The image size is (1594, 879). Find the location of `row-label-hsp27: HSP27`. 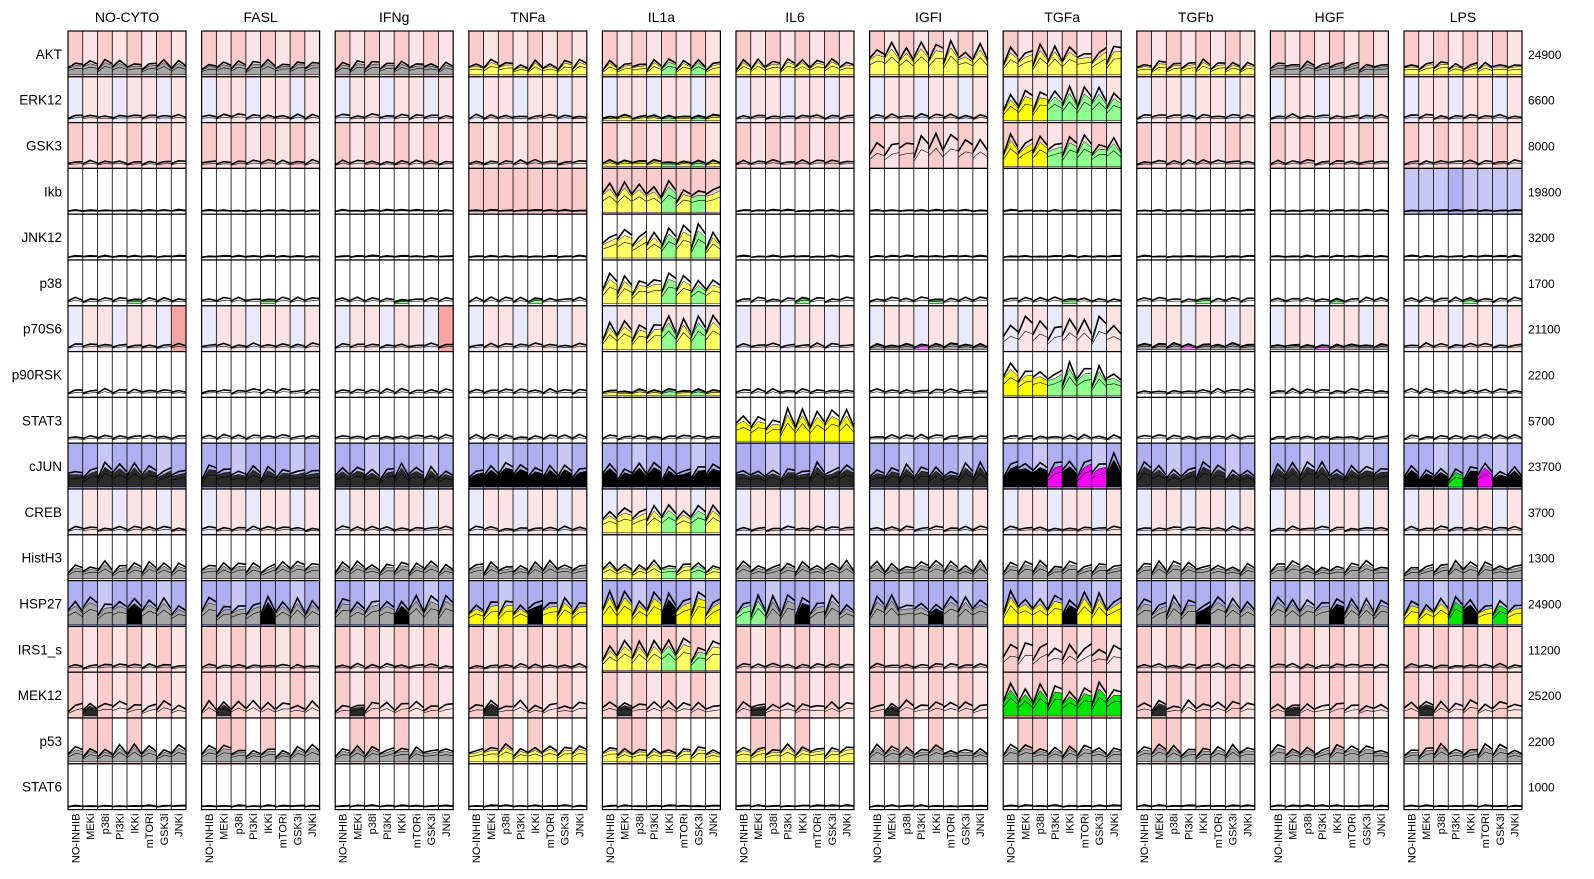

row-label-hsp27: HSP27 is located at coordinates (40, 604).